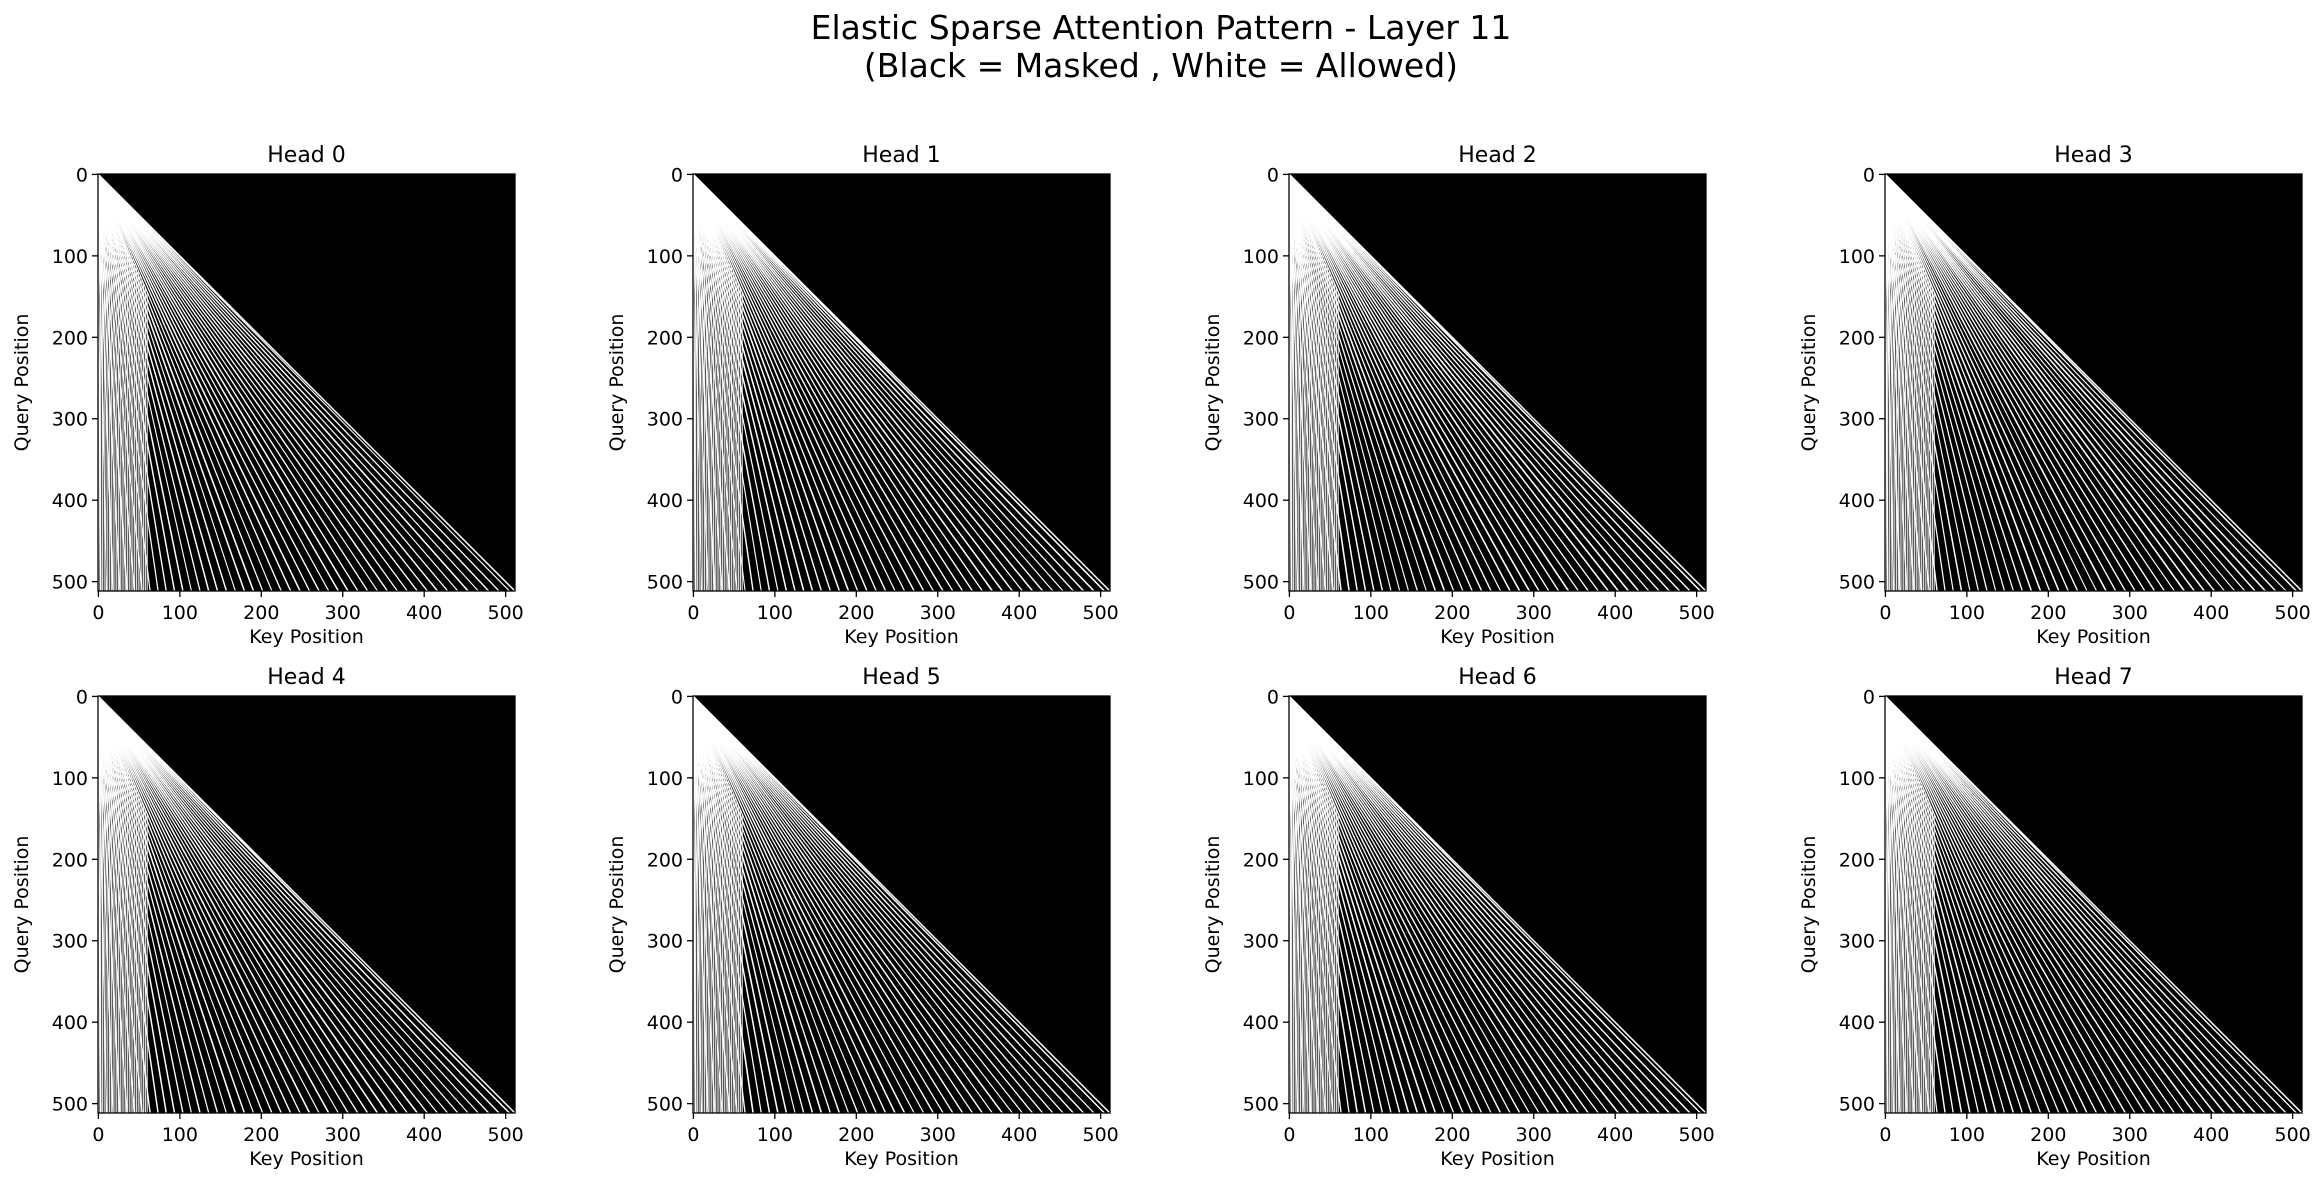 This screenshot has height=1189, width=2322. Describe the element at coordinates (506, 1135) in the screenshot. I see `x-tick-label: 500` at that location.